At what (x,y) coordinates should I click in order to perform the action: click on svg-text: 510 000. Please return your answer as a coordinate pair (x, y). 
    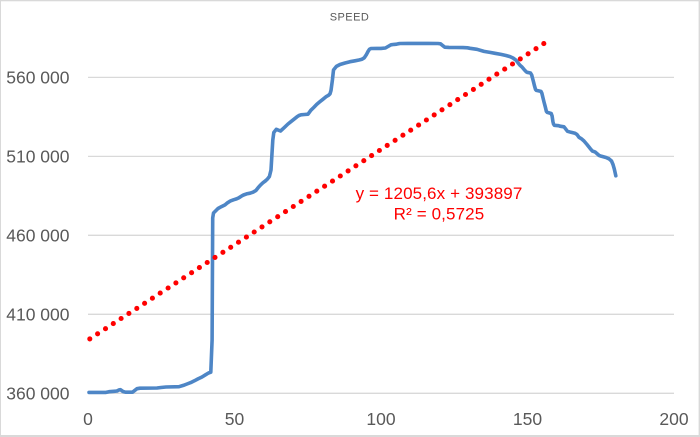
    Looking at the image, I should click on (38, 157).